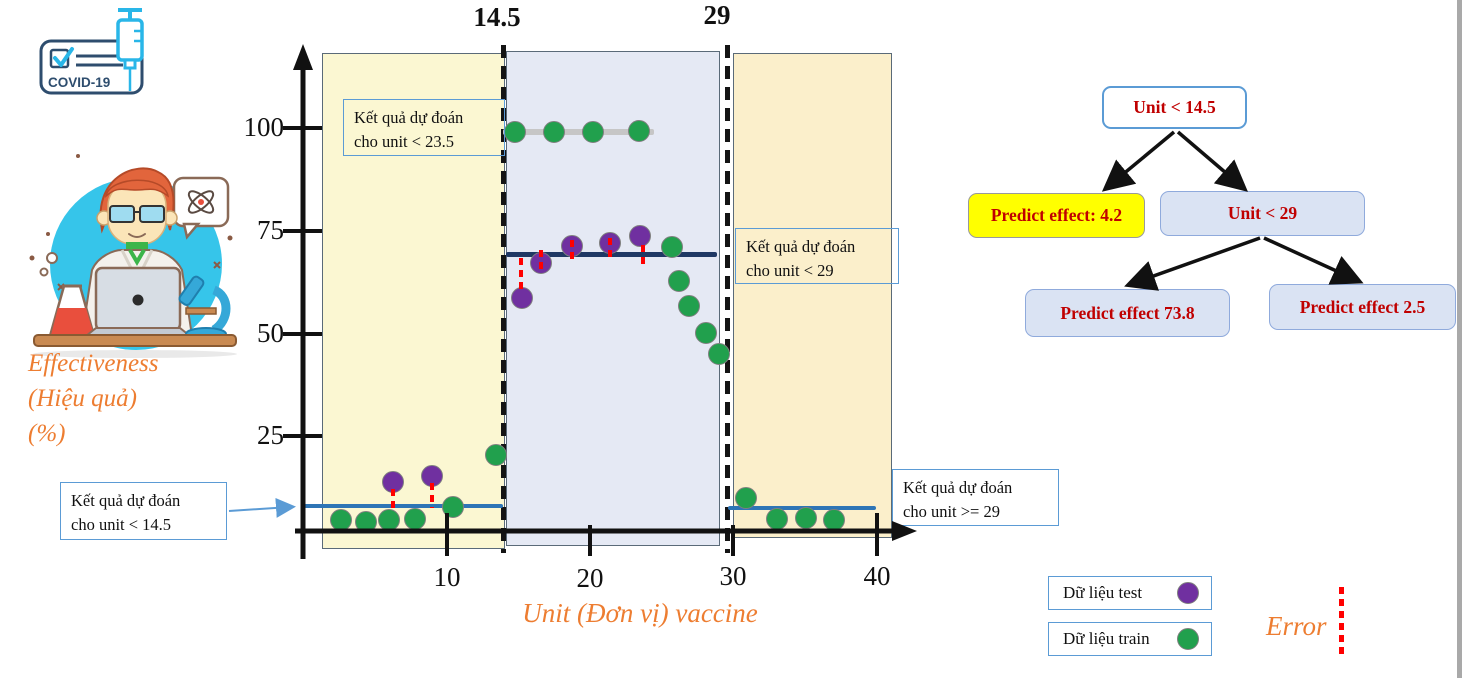 Image resolution: width=1462 pixels, height=678 pixels. I want to click on speech-bubble-atom-icon, so click(201, 208).